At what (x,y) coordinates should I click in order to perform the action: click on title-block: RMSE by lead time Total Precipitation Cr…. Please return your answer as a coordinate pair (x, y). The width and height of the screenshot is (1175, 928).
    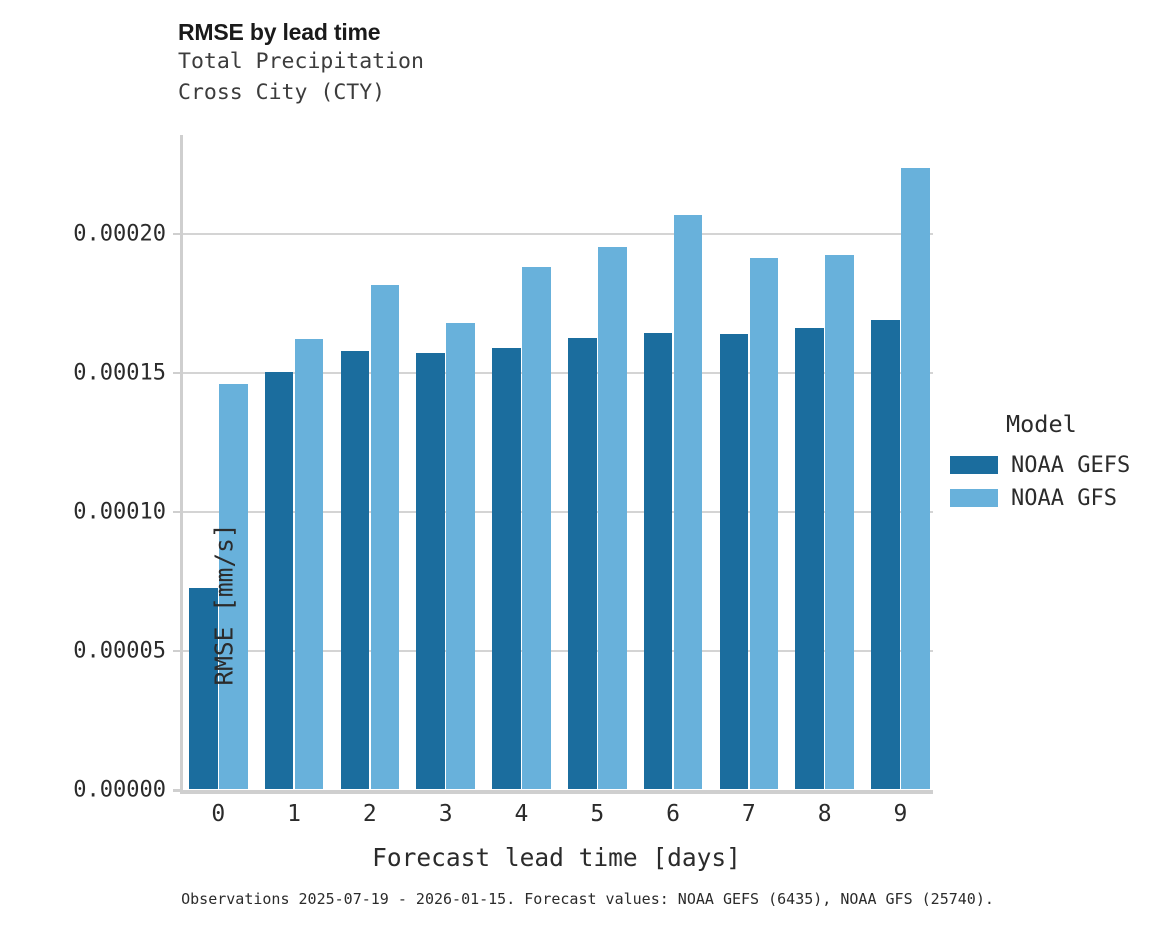
    Looking at the image, I should click on (528, 63).